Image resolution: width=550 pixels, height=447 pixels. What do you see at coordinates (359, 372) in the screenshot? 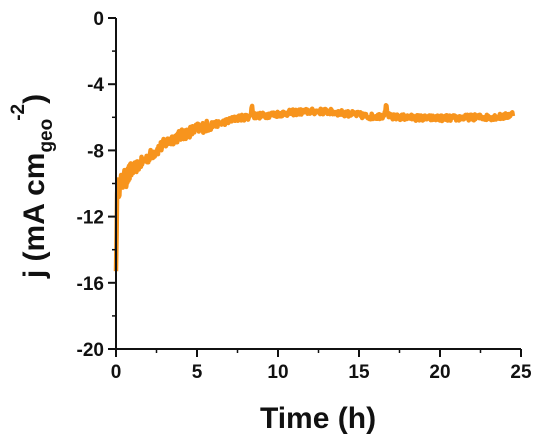
I see `x-tick-label: 15` at bounding box center [359, 372].